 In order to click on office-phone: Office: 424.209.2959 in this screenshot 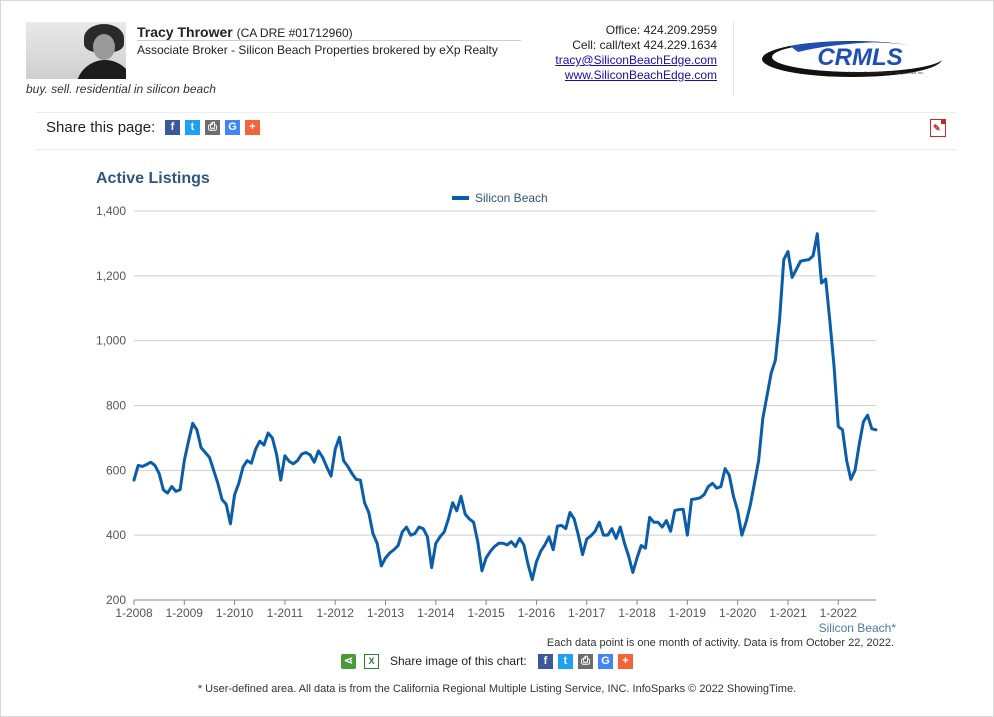, I will do `click(661, 30)`.